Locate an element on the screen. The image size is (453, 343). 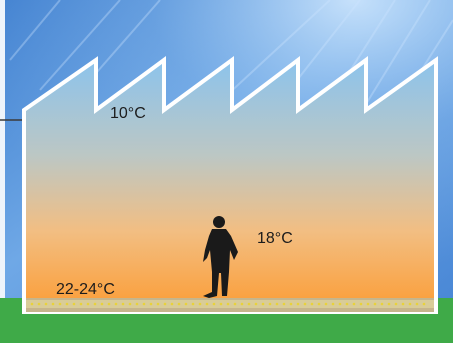
person-silhouette-icon is located at coordinates (220, 257).